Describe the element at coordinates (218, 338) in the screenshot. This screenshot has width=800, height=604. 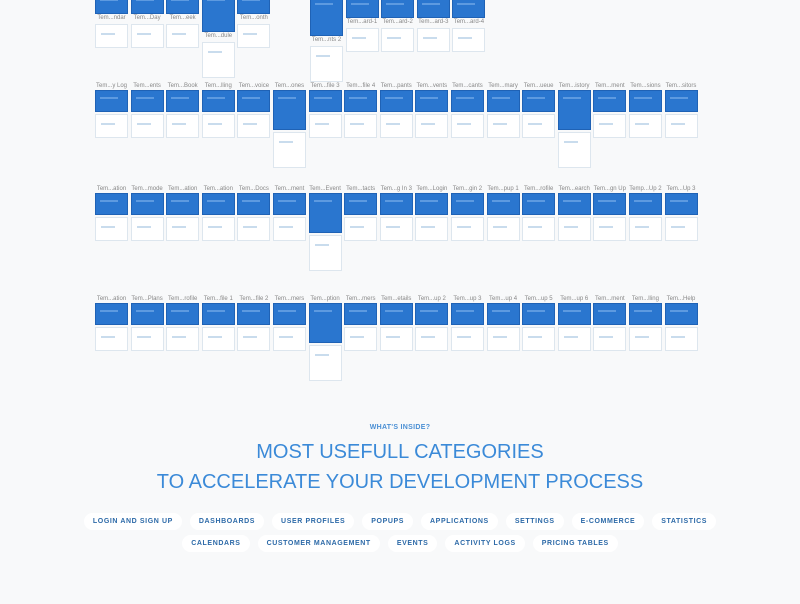
I see `template-thumbnail: Tem...file 1` at that location.